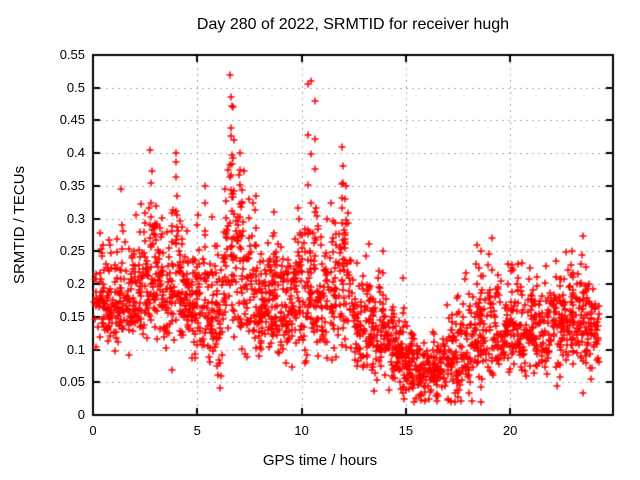 Image resolution: width=640 pixels, height=480 pixels. I want to click on y-tick-label: 0, so click(81, 414).